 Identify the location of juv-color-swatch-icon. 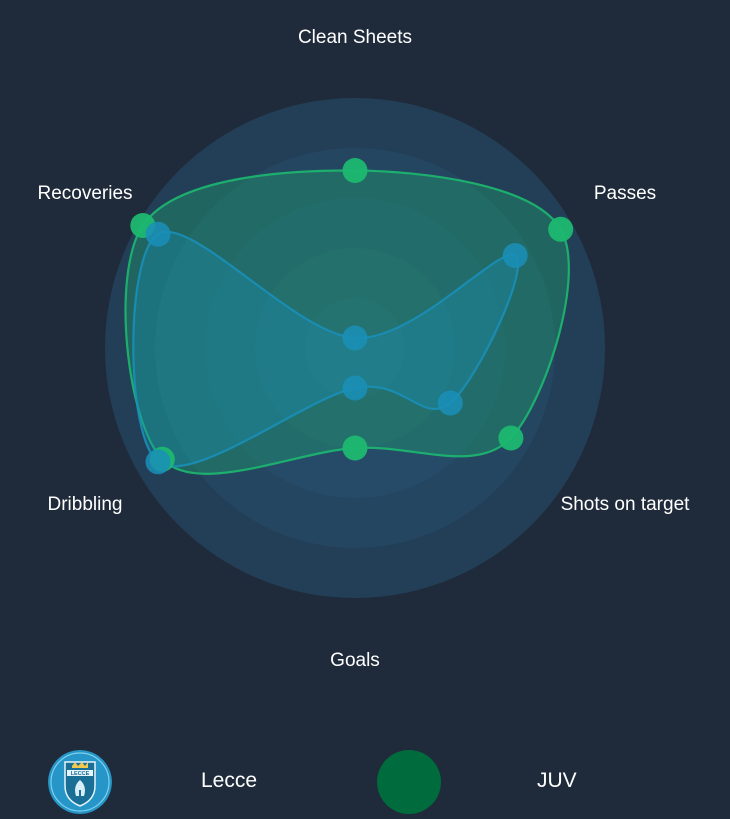
(409, 782).